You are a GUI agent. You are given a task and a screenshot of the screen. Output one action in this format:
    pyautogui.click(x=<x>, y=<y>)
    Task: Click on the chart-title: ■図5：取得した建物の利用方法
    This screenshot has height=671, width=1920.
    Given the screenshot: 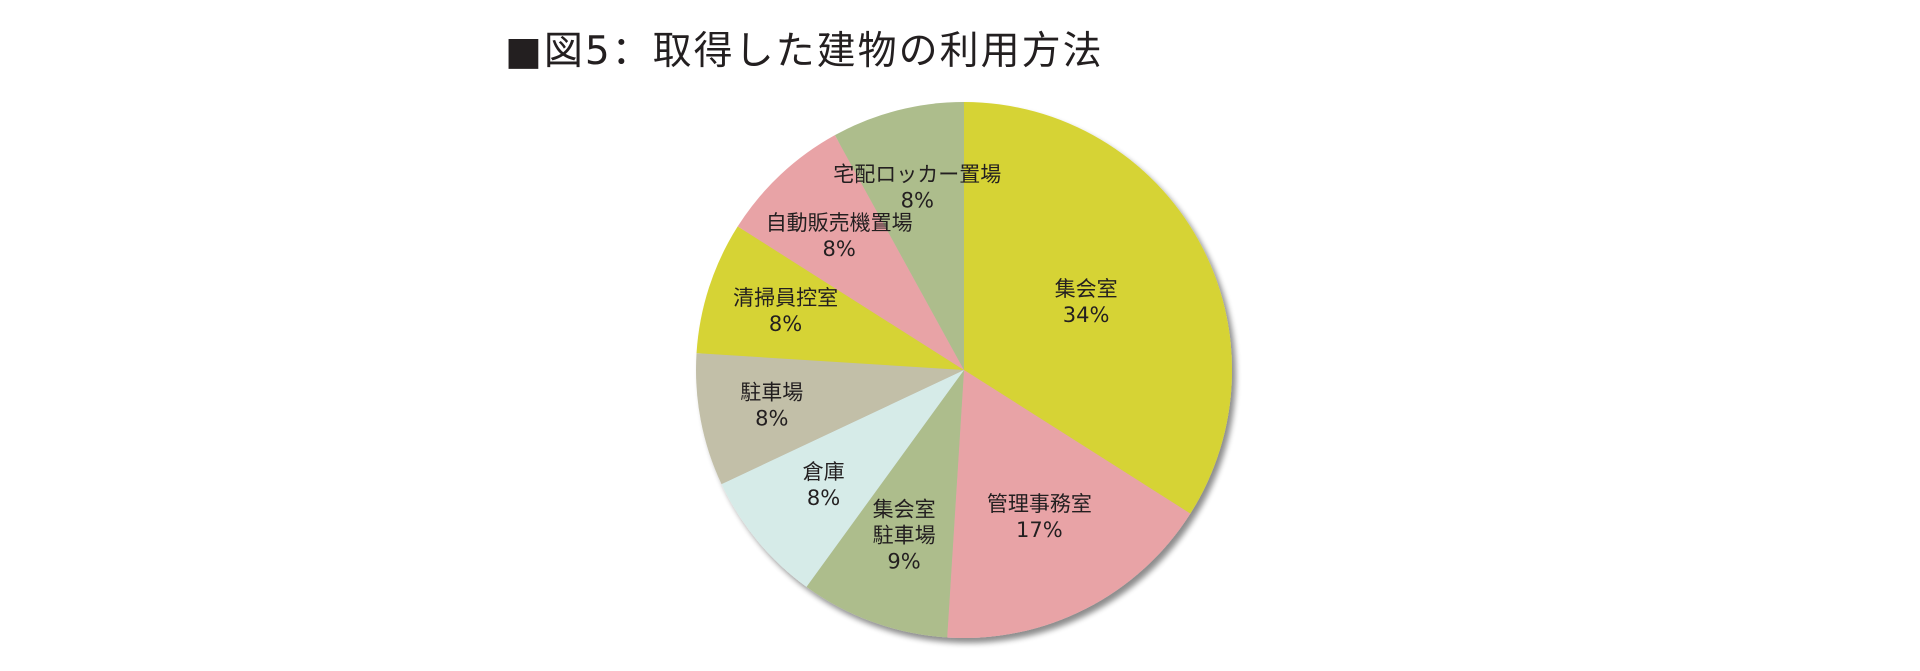 What is the action you would take?
    pyautogui.click(x=804, y=51)
    